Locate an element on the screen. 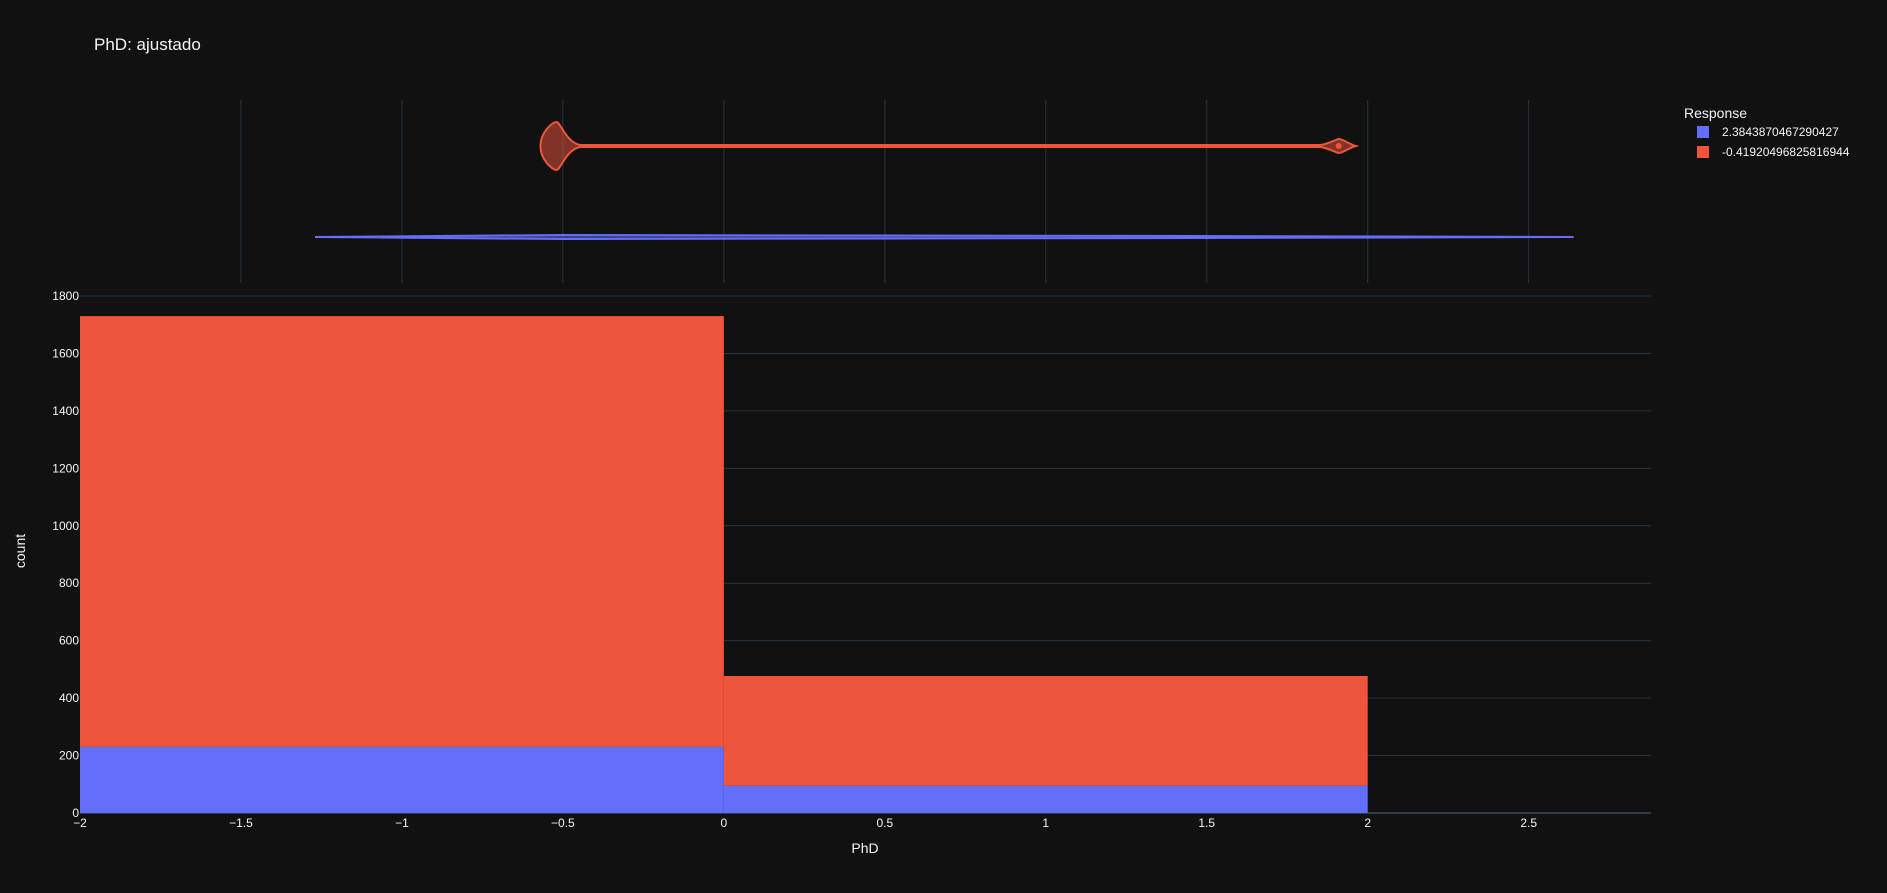 This screenshot has height=893, width=1887. y-tick-label: 1000 is located at coordinates (65, 526).